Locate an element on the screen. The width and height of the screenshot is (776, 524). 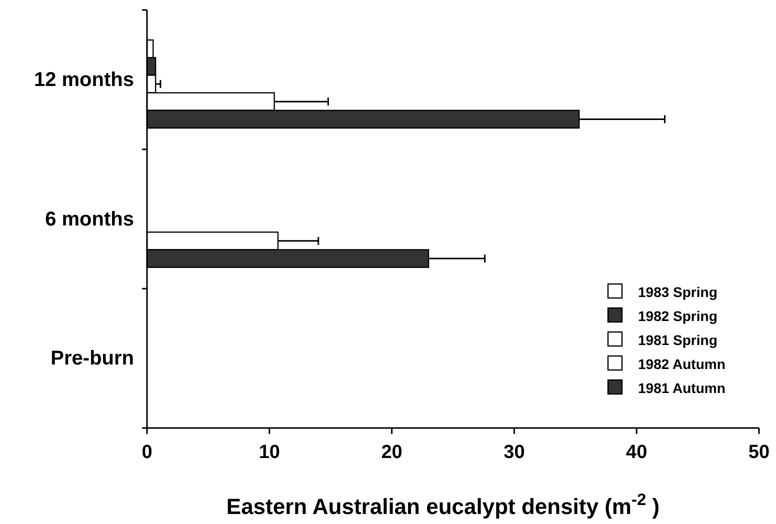
legend-label: 1982 Autumn is located at coordinates (682, 364).